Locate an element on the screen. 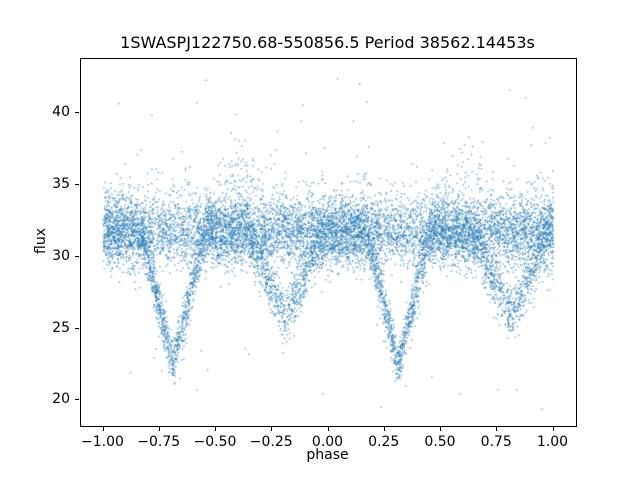  y-tick-label: 25 is located at coordinates (61, 327).